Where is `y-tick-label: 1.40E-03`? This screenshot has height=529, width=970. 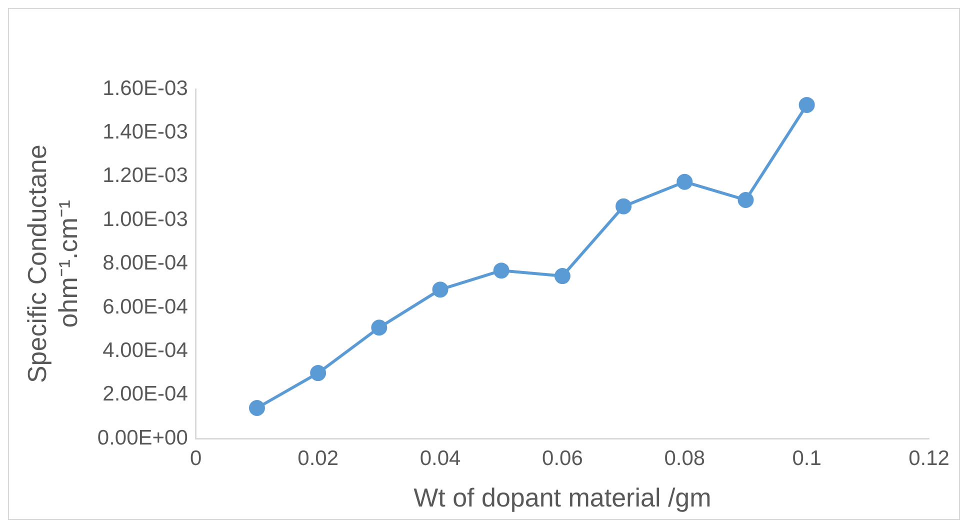 y-tick-label: 1.40E-03 is located at coordinates (145, 132).